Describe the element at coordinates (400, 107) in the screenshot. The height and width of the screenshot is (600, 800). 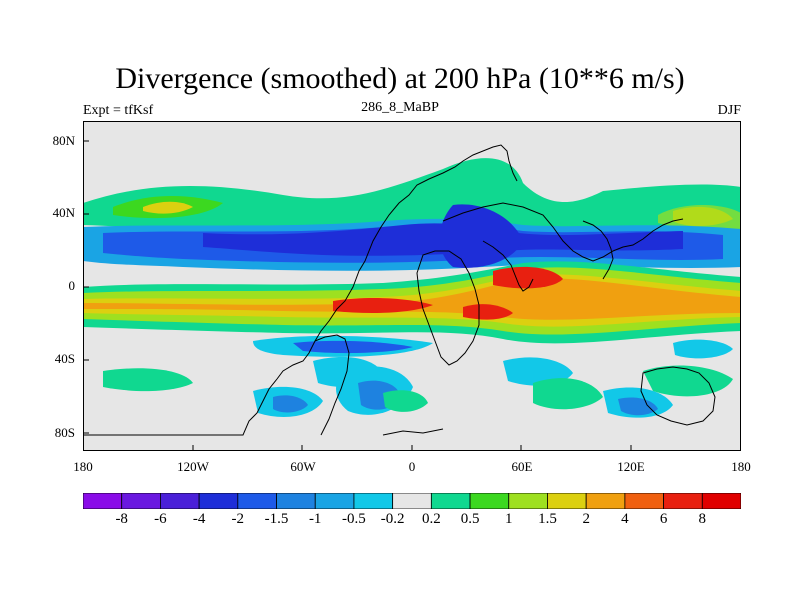
I see `period-label: 286_8_MaBP` at that location.